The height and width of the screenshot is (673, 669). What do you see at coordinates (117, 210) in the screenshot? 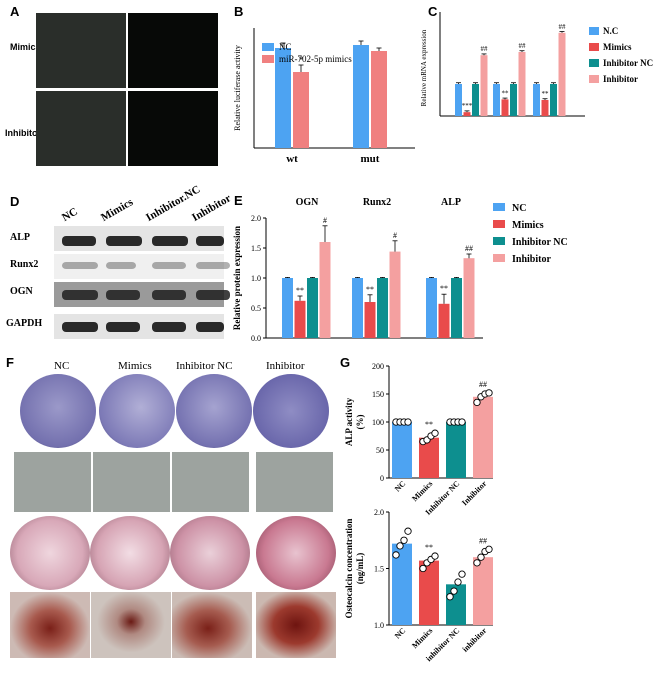
I see `lane-label-mimics: Mimics` at bounding box center [117, 210].